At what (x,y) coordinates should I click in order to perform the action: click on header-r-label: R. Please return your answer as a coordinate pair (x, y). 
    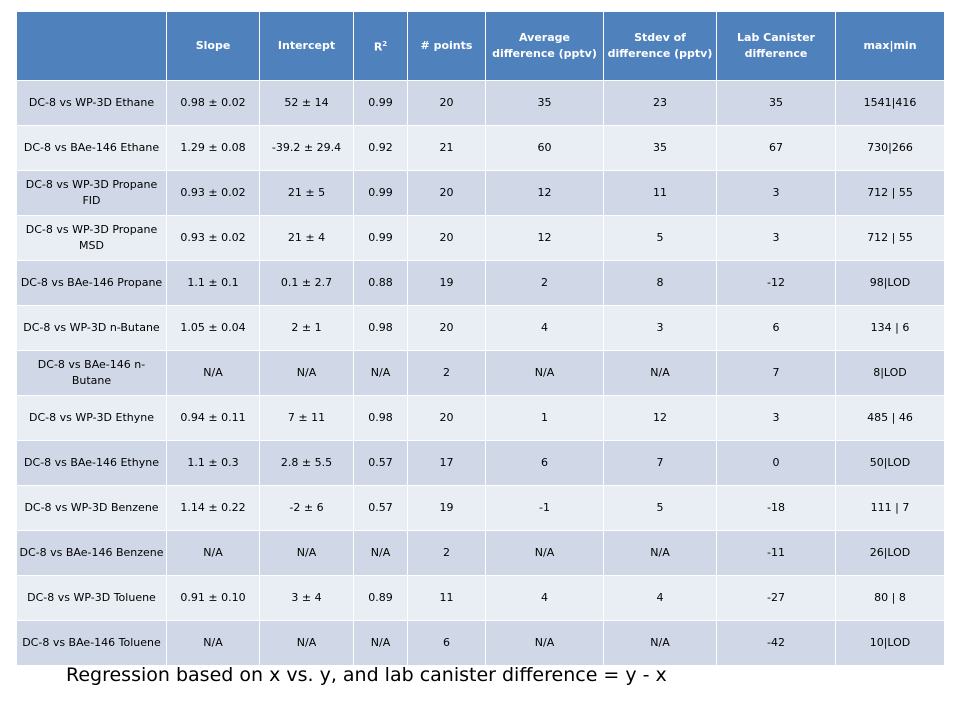
    Looking at the image, I should click on (378, 47).